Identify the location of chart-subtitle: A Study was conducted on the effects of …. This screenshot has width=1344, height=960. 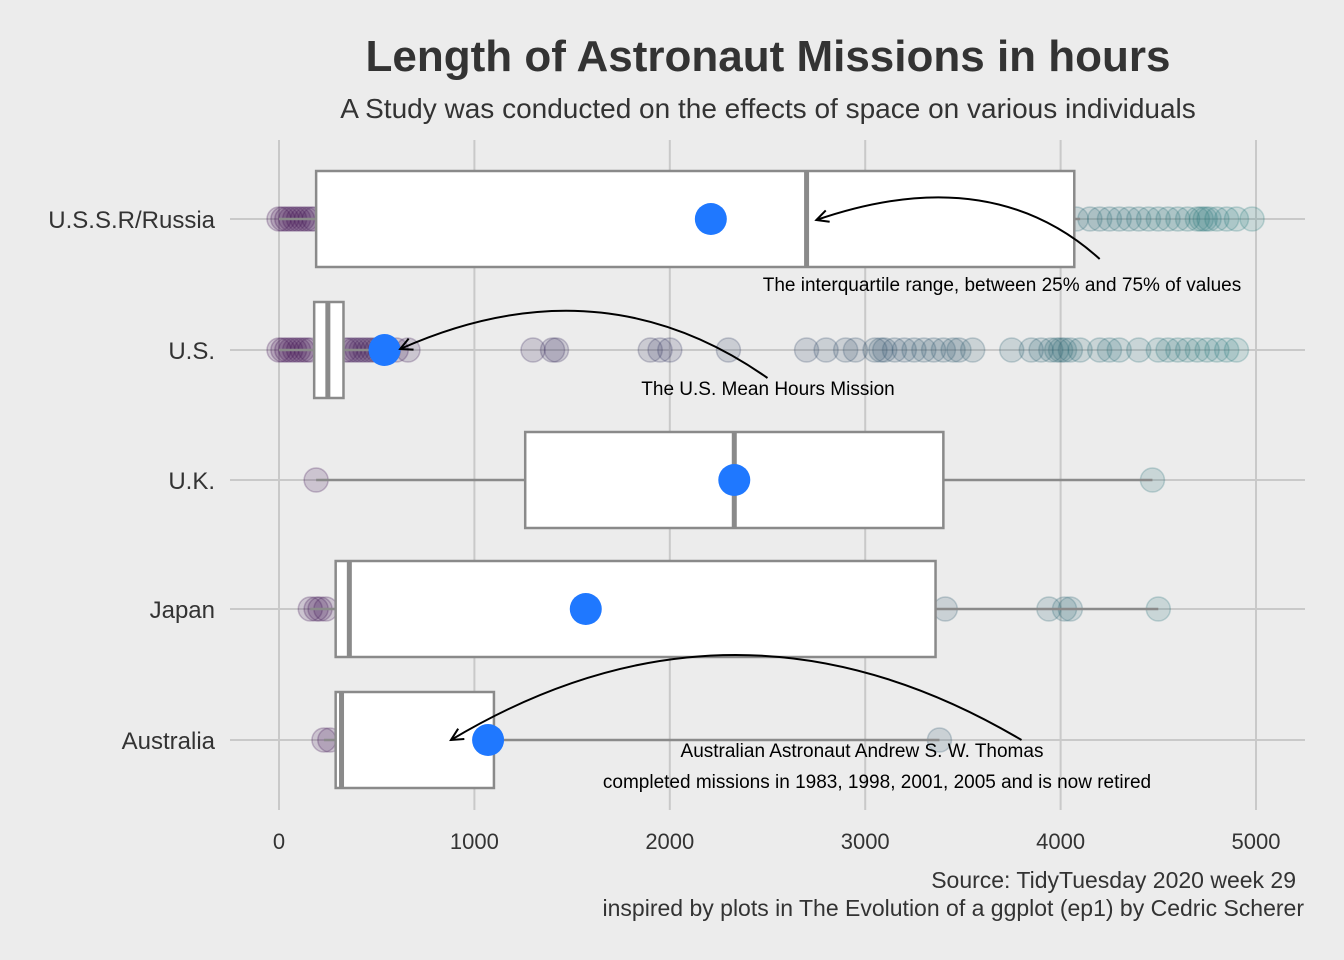
(768, 108).